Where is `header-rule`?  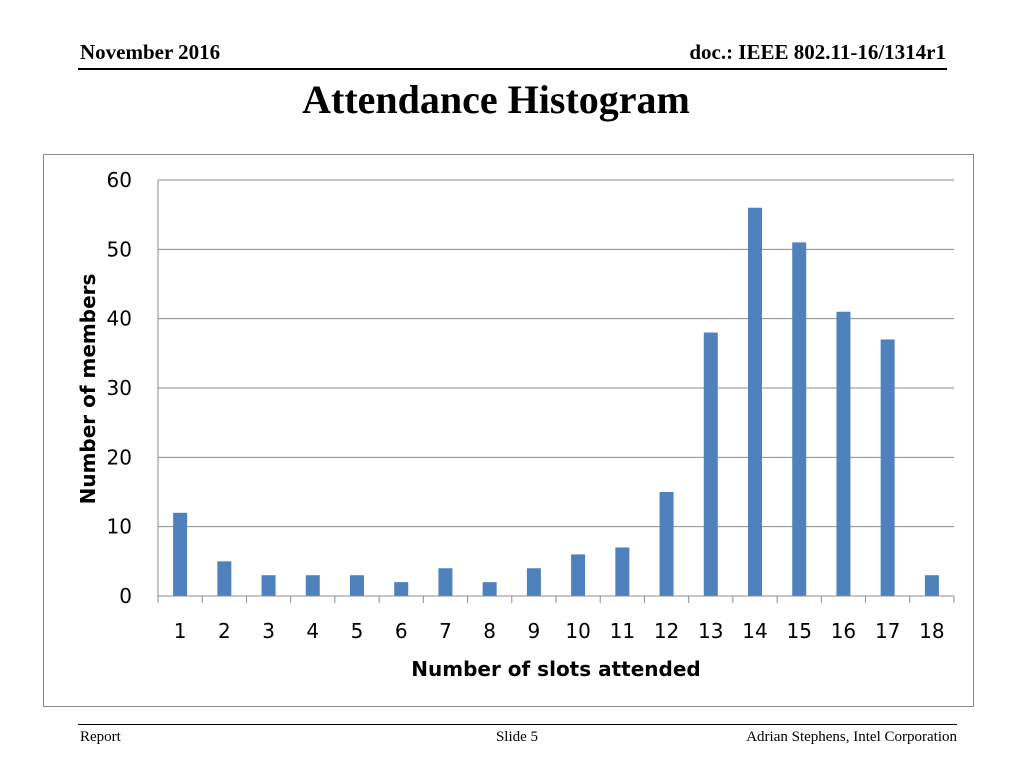 header-rule is located at coordinates (512, 69).